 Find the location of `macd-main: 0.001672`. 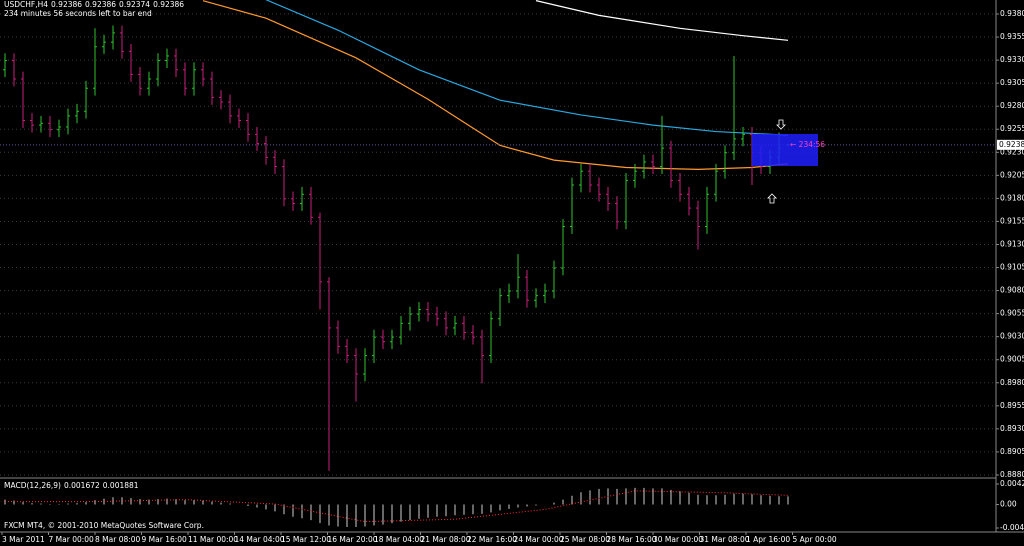

macd-main: 0.001672 is located at coordinates (82, 485).